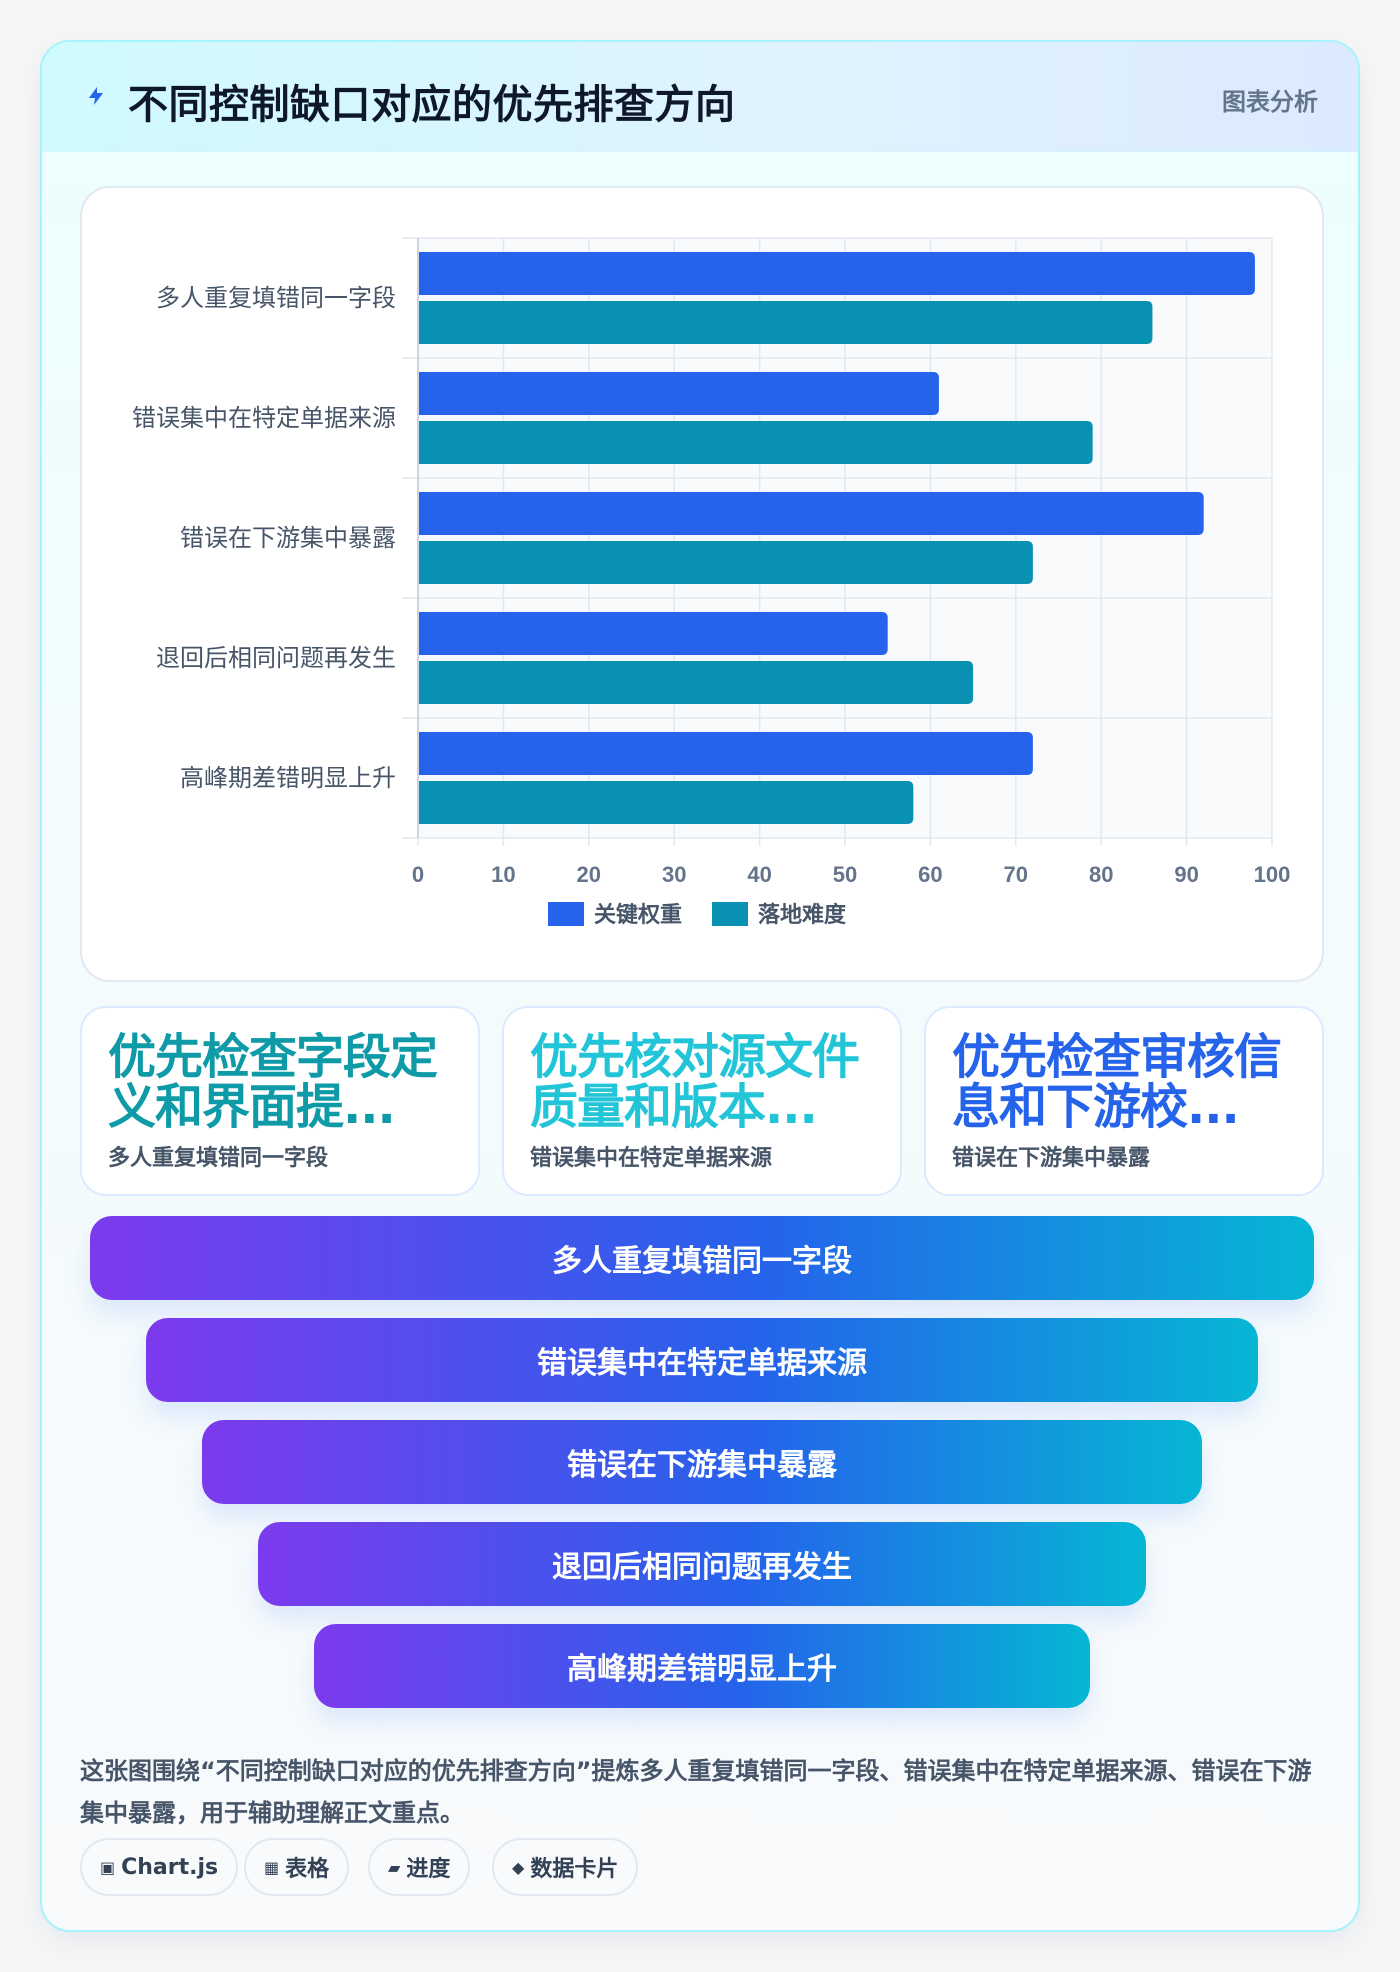  Describe the element at coordinates (702, 1564) in the screenshot. I see `funnel-step: 退回后相同问题再发生` at that location.